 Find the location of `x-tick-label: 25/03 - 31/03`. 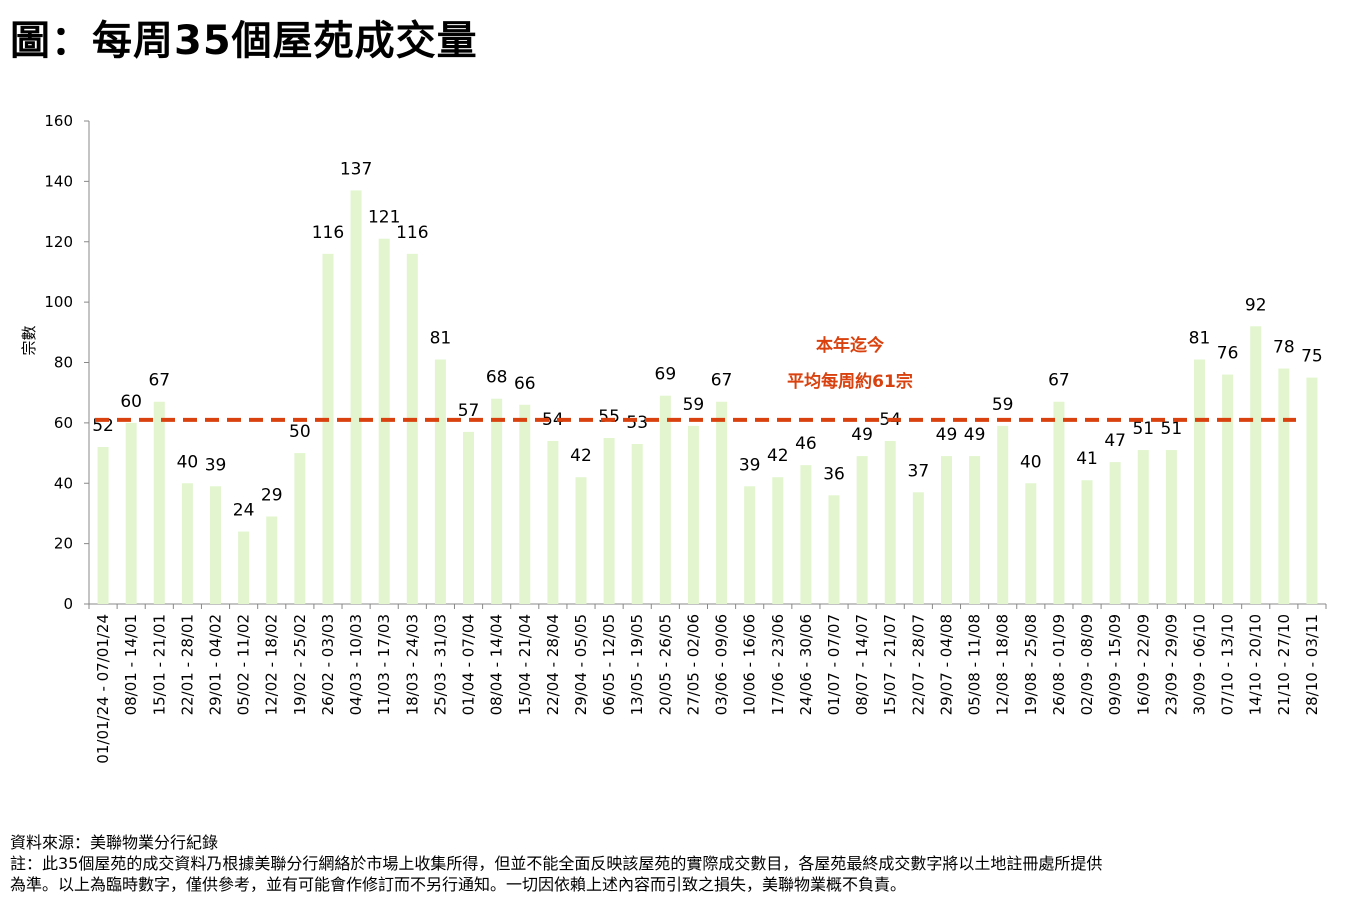

x-tick-label: 25/03 - 31/03 is located at coordinates (440, 664).